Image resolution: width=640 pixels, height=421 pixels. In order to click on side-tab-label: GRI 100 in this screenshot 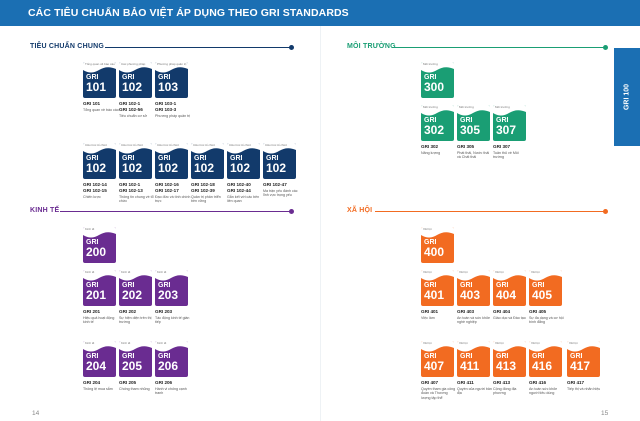, I will do `click(627, 97)`.